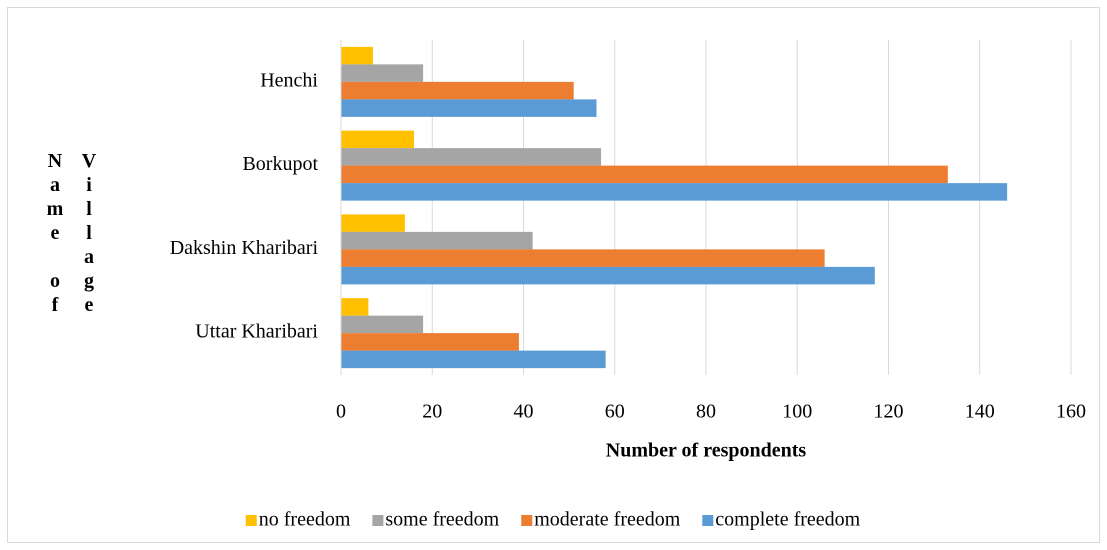  I want to click on x-tick-label: 80, so click(706, 412).